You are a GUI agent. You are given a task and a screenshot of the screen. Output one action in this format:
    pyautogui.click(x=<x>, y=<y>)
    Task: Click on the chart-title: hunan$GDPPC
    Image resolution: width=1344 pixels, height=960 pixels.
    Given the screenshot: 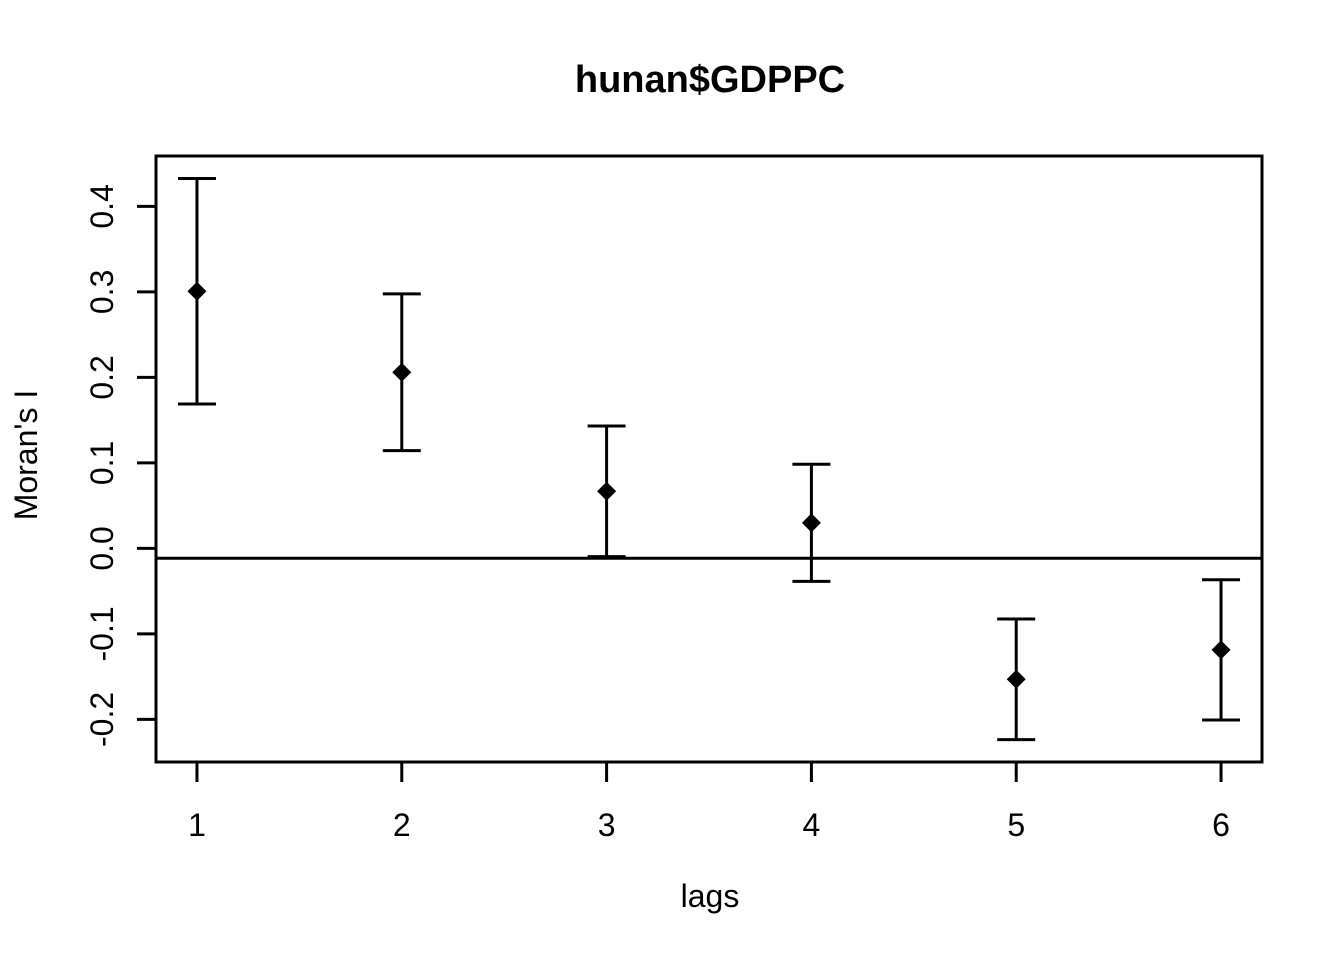 What is the action you would take?
    pyautogui.click(x=710, y=80)
    